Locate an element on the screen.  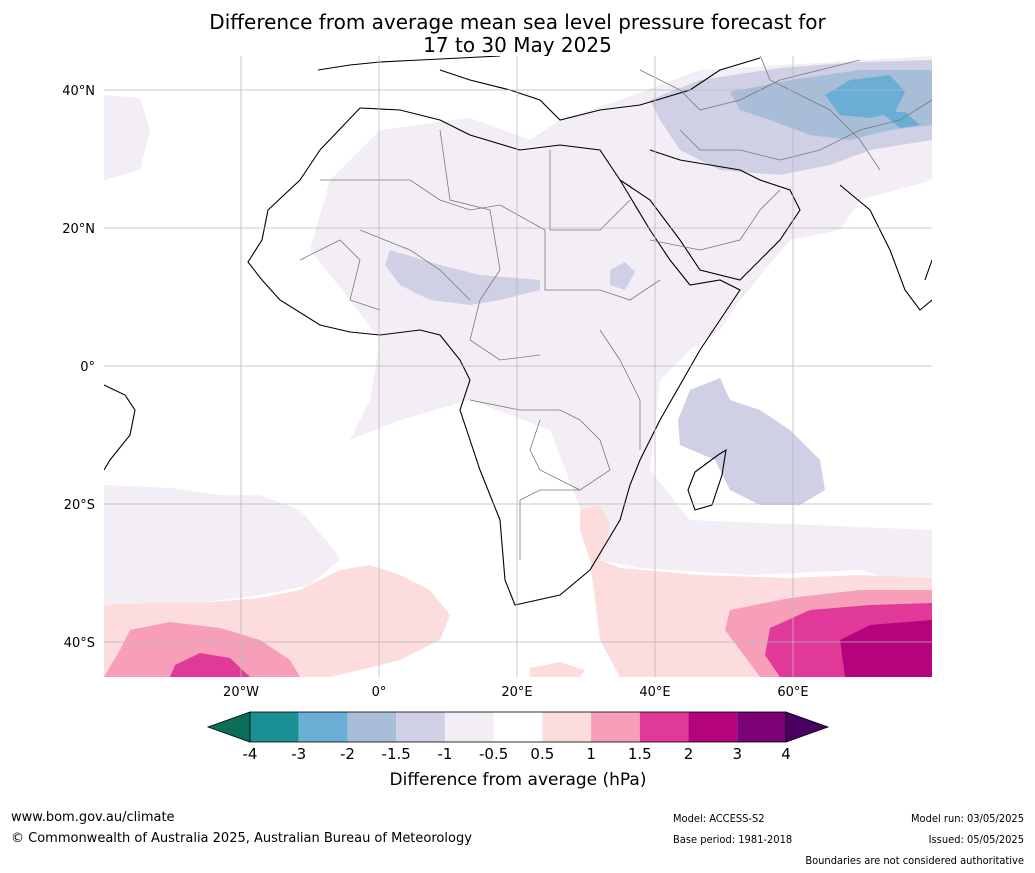
lat-label: 20°S is located at coordinates (79, 505).